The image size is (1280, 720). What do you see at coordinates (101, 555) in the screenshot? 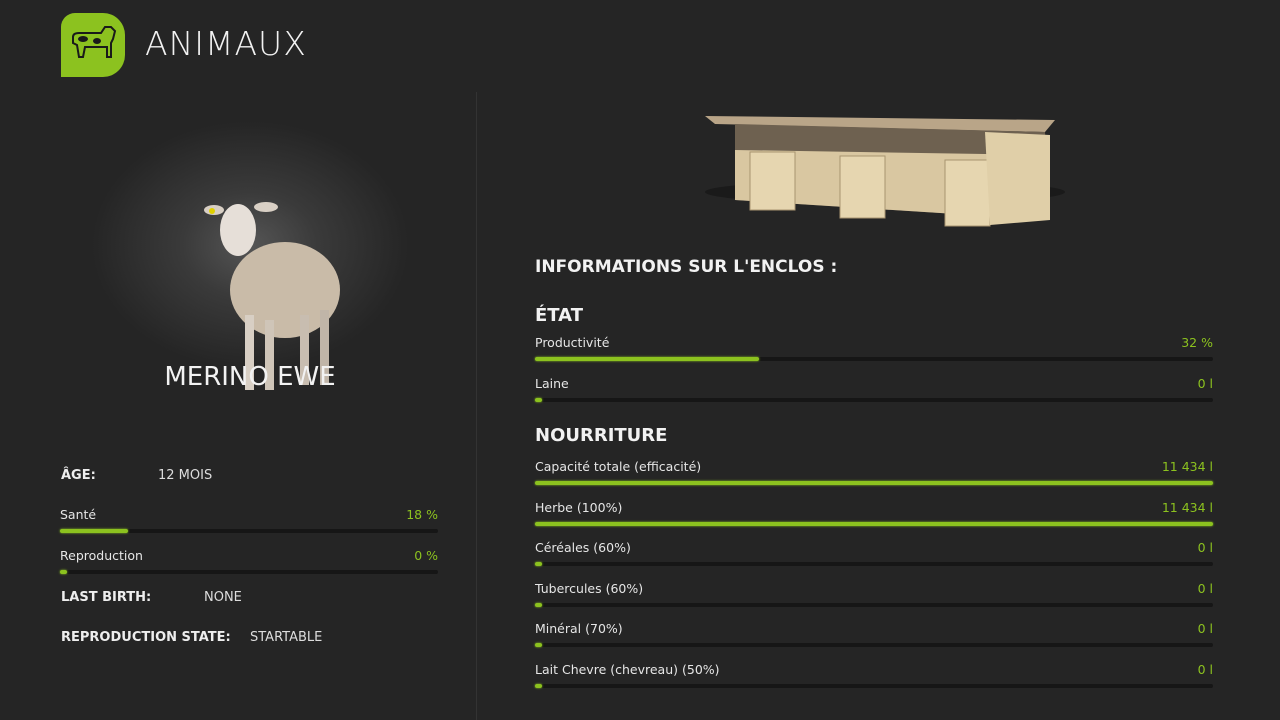
I see `stat-label: Reproduction` at bounding box center [101, 555].